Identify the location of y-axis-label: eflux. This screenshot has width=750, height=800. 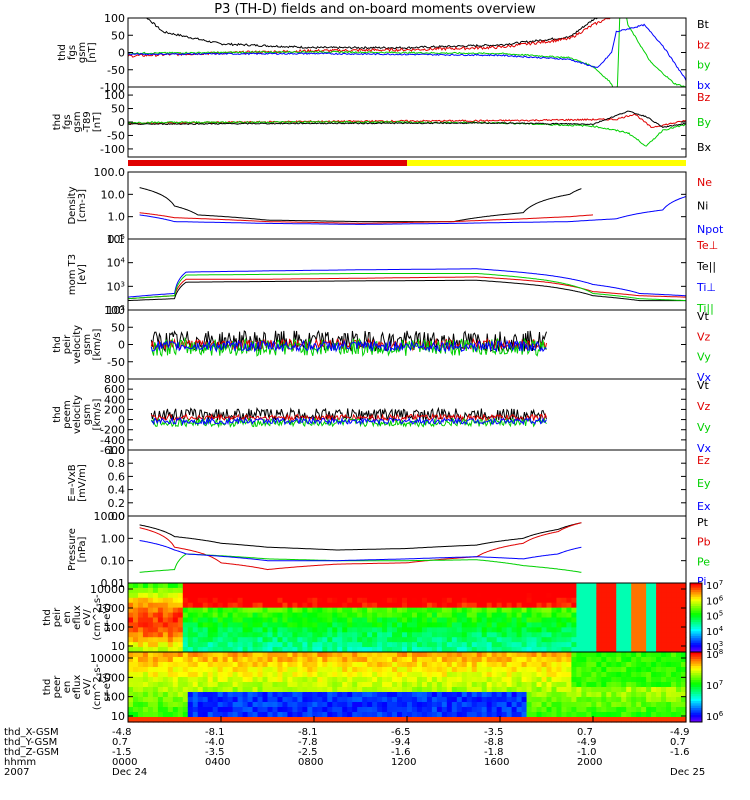
(77, 617).